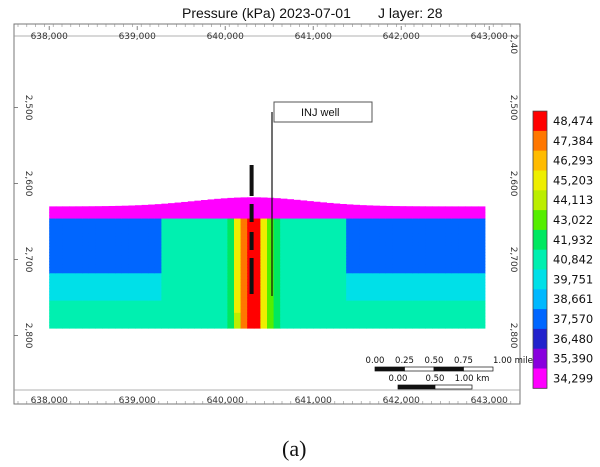 The image size is (600, 467). What do you see at coordinates (251, 213) in the screenshot?
I see `well-core-mark` at bounding box center [251, 213].